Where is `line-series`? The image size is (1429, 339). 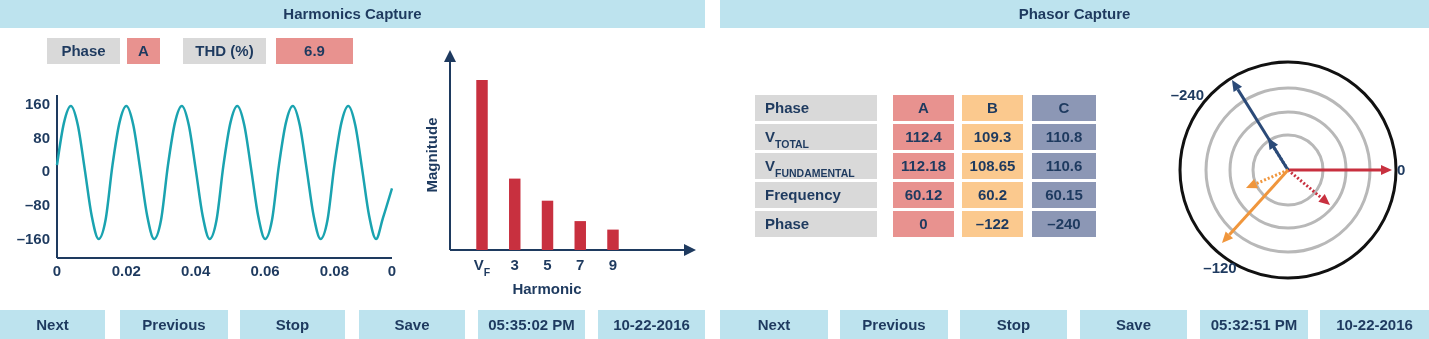 line-series is located at coordinates (224, 172).